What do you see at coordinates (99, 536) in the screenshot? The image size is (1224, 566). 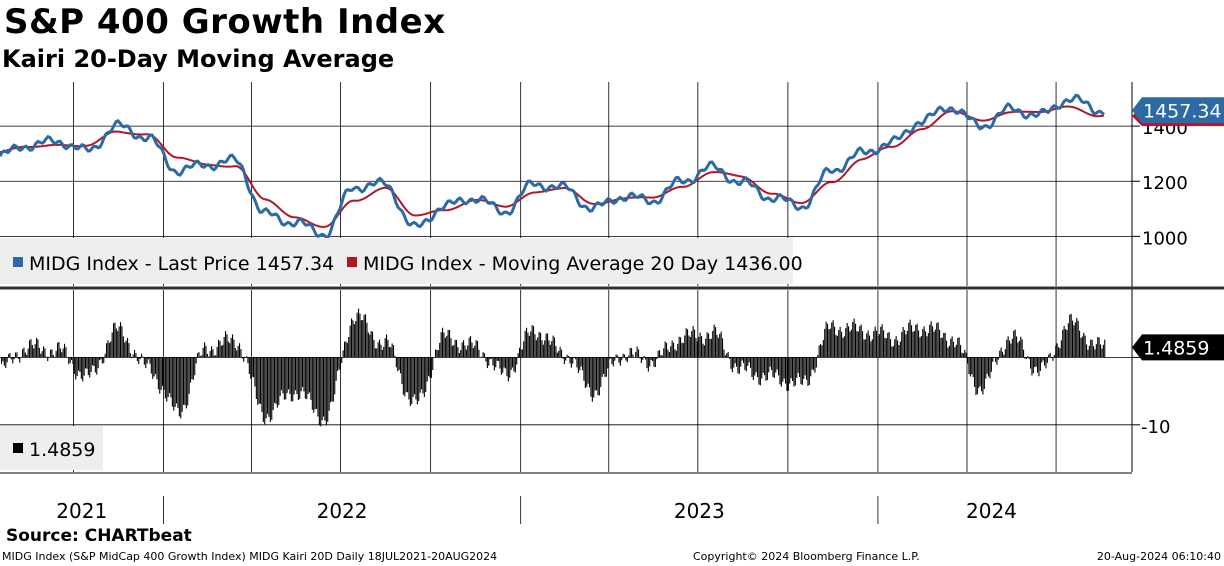 I see `source-note: Source: CHARTbeat` at bounding box center [99, 536].